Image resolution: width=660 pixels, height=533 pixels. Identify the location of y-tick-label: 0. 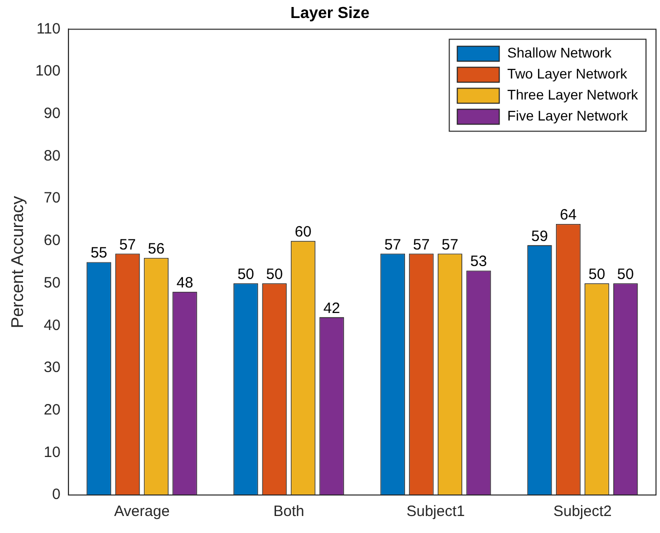
(56, 495).